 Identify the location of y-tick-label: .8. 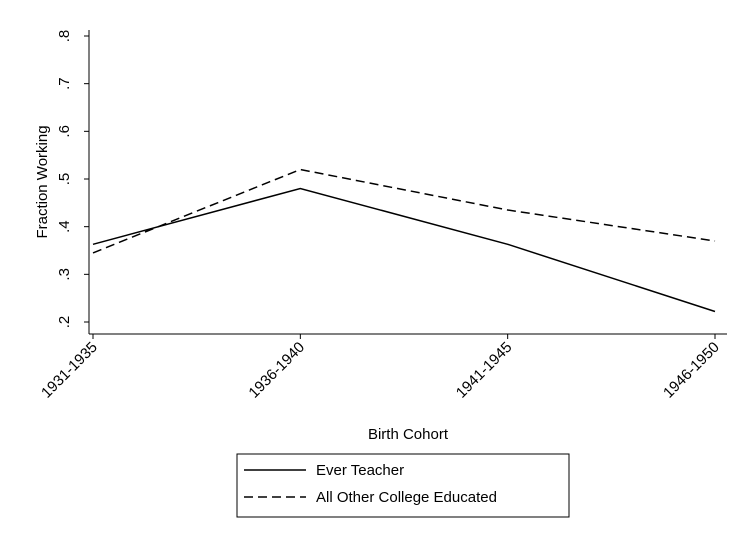
(64, 36).